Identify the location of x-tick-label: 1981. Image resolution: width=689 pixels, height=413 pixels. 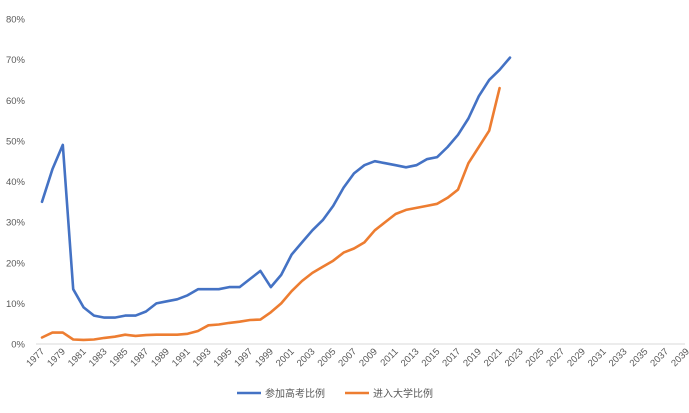
(77, 357).